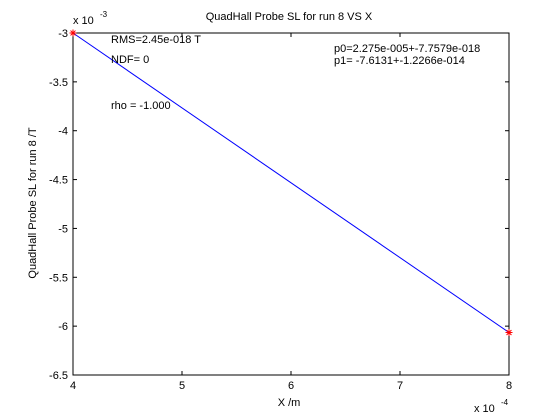 This screenshot has height=420, width=560. What do you see at coordinates (141, 106) in the screenshot?
I see `rho-annotation: rho = -1.000` at bounding box center [141, 106].